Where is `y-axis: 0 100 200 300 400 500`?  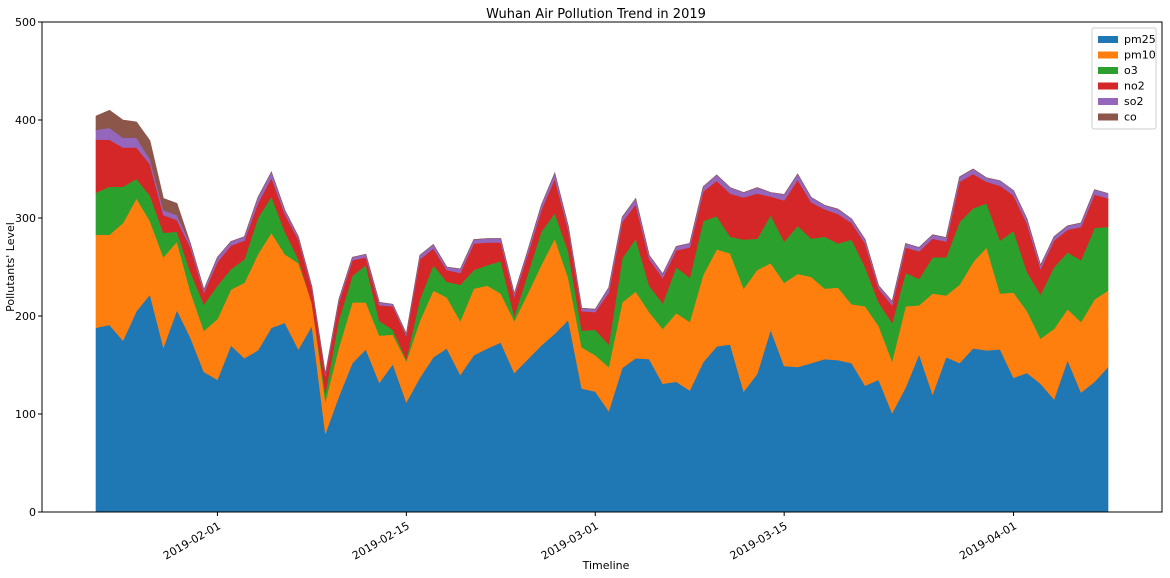
y-axis: 0 100 200 300 400 500 is located at coordinates (28, 267).